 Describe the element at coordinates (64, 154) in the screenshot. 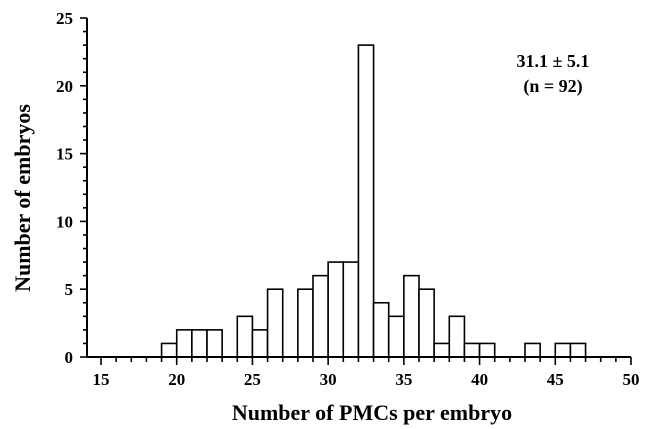

I see `y-tick-label: 15` at that location.